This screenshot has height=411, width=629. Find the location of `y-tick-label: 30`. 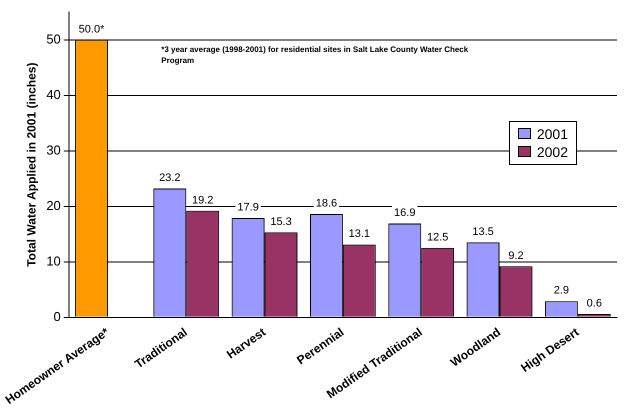

y-tick-label: 30 is located at coordinates (53, 150).